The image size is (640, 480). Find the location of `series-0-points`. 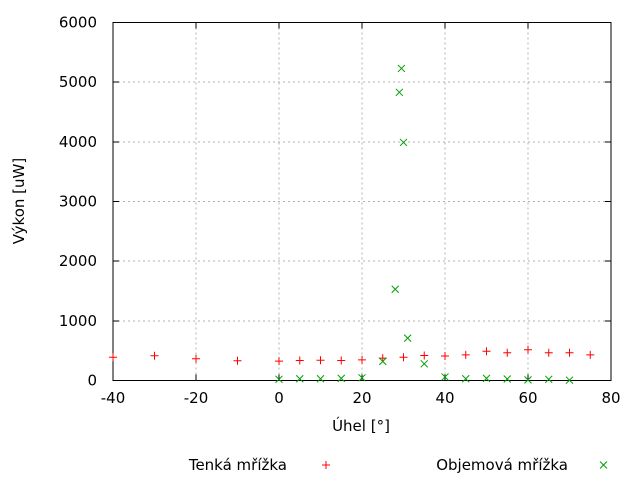

series-0-points is located at coordinates (352, 355).